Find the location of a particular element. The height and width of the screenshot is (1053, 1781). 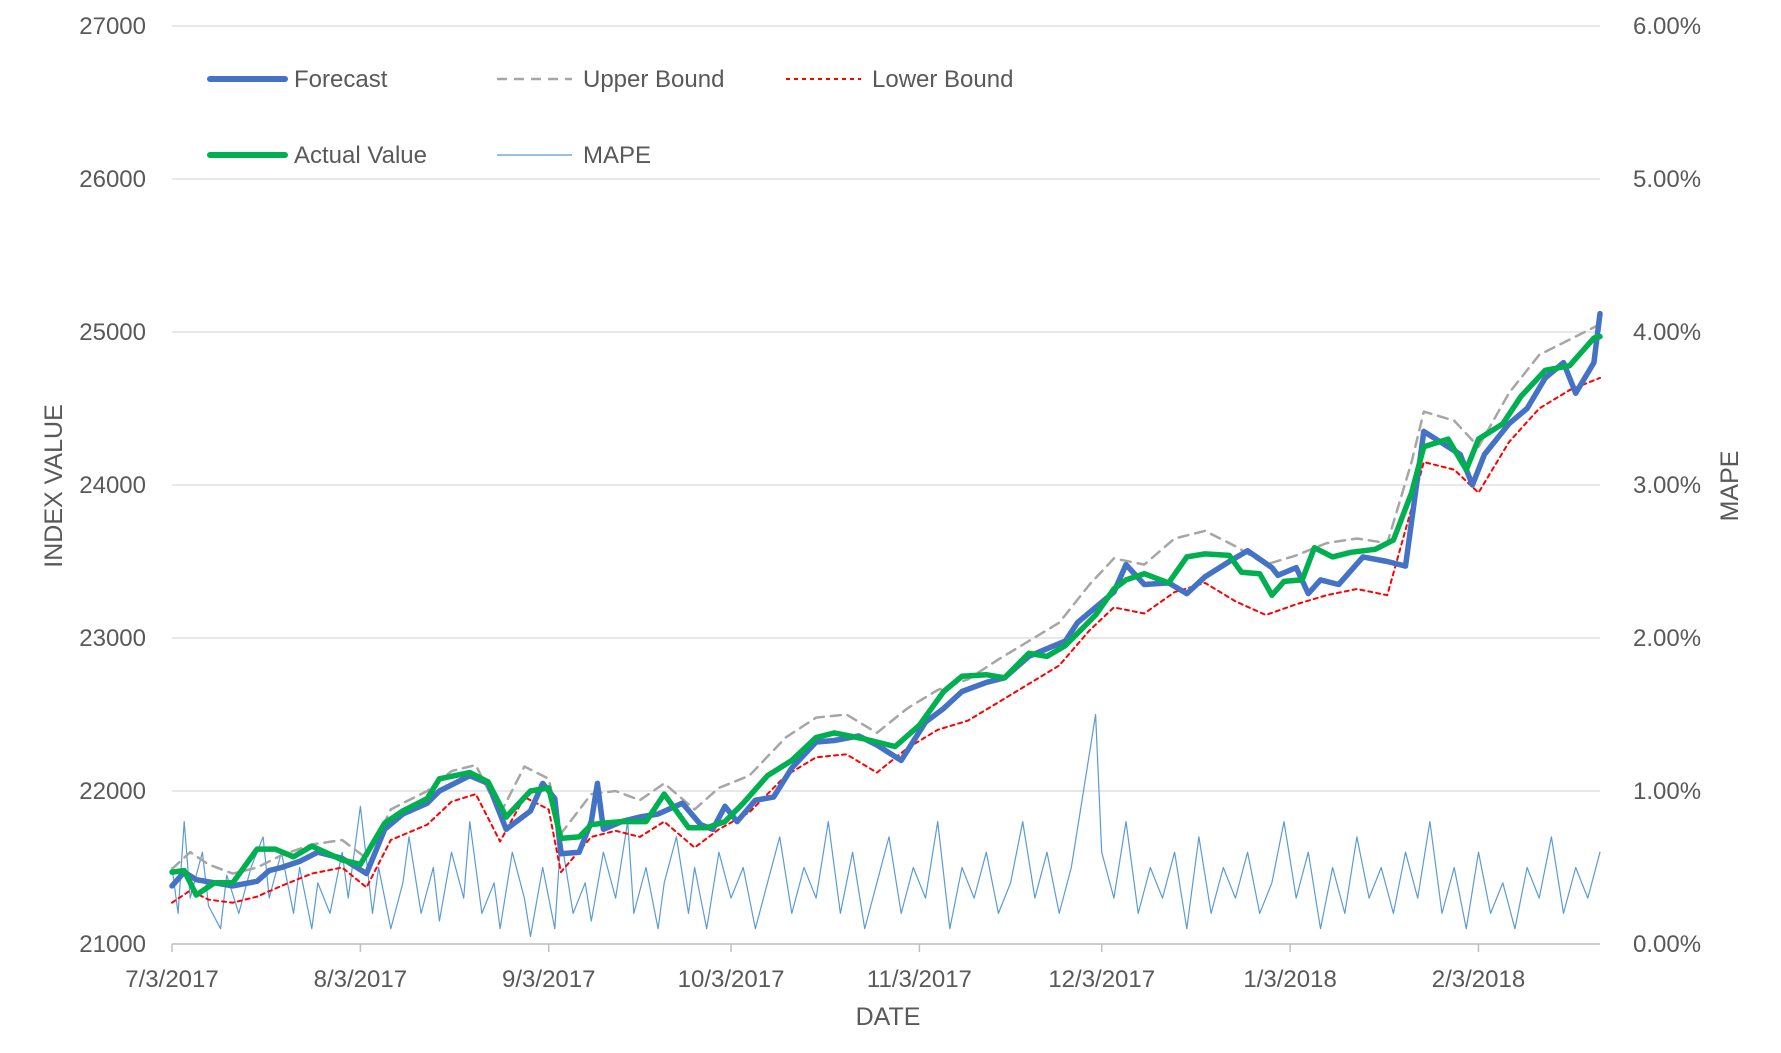

x-tick-label: 2/3/2018 is located at coordinates (1478, 979).